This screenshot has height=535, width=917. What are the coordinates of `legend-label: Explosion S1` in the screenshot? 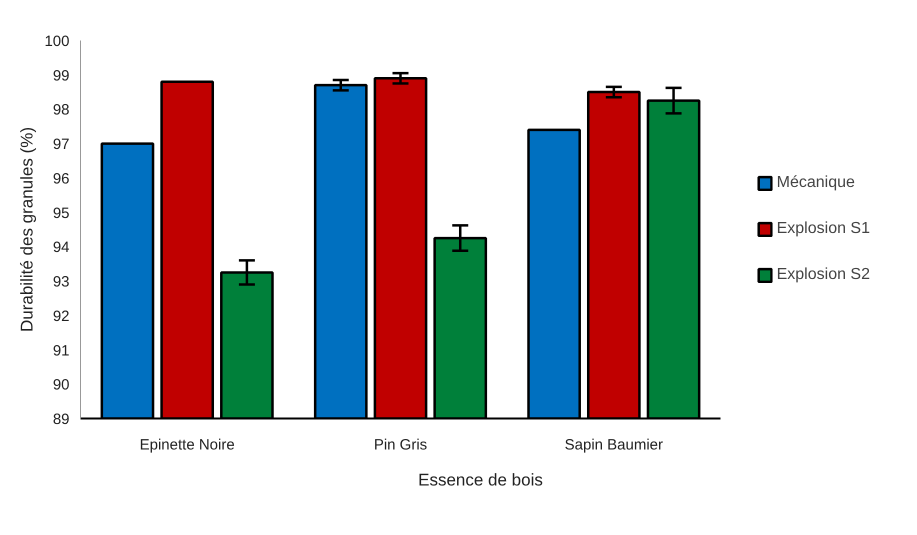 It's located at (823, 229).